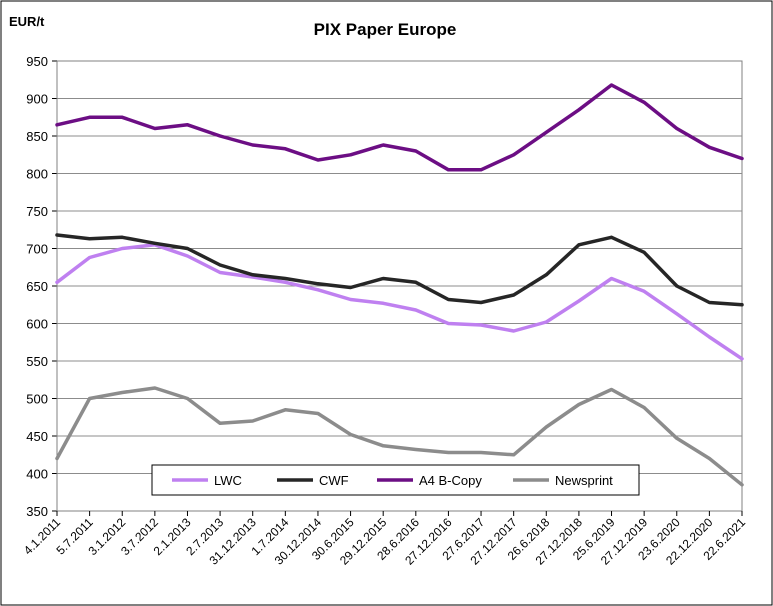 This screenshot has width=773, height=606. I want to click on chart-title: PIX Paper Europe, so click(385, 29).